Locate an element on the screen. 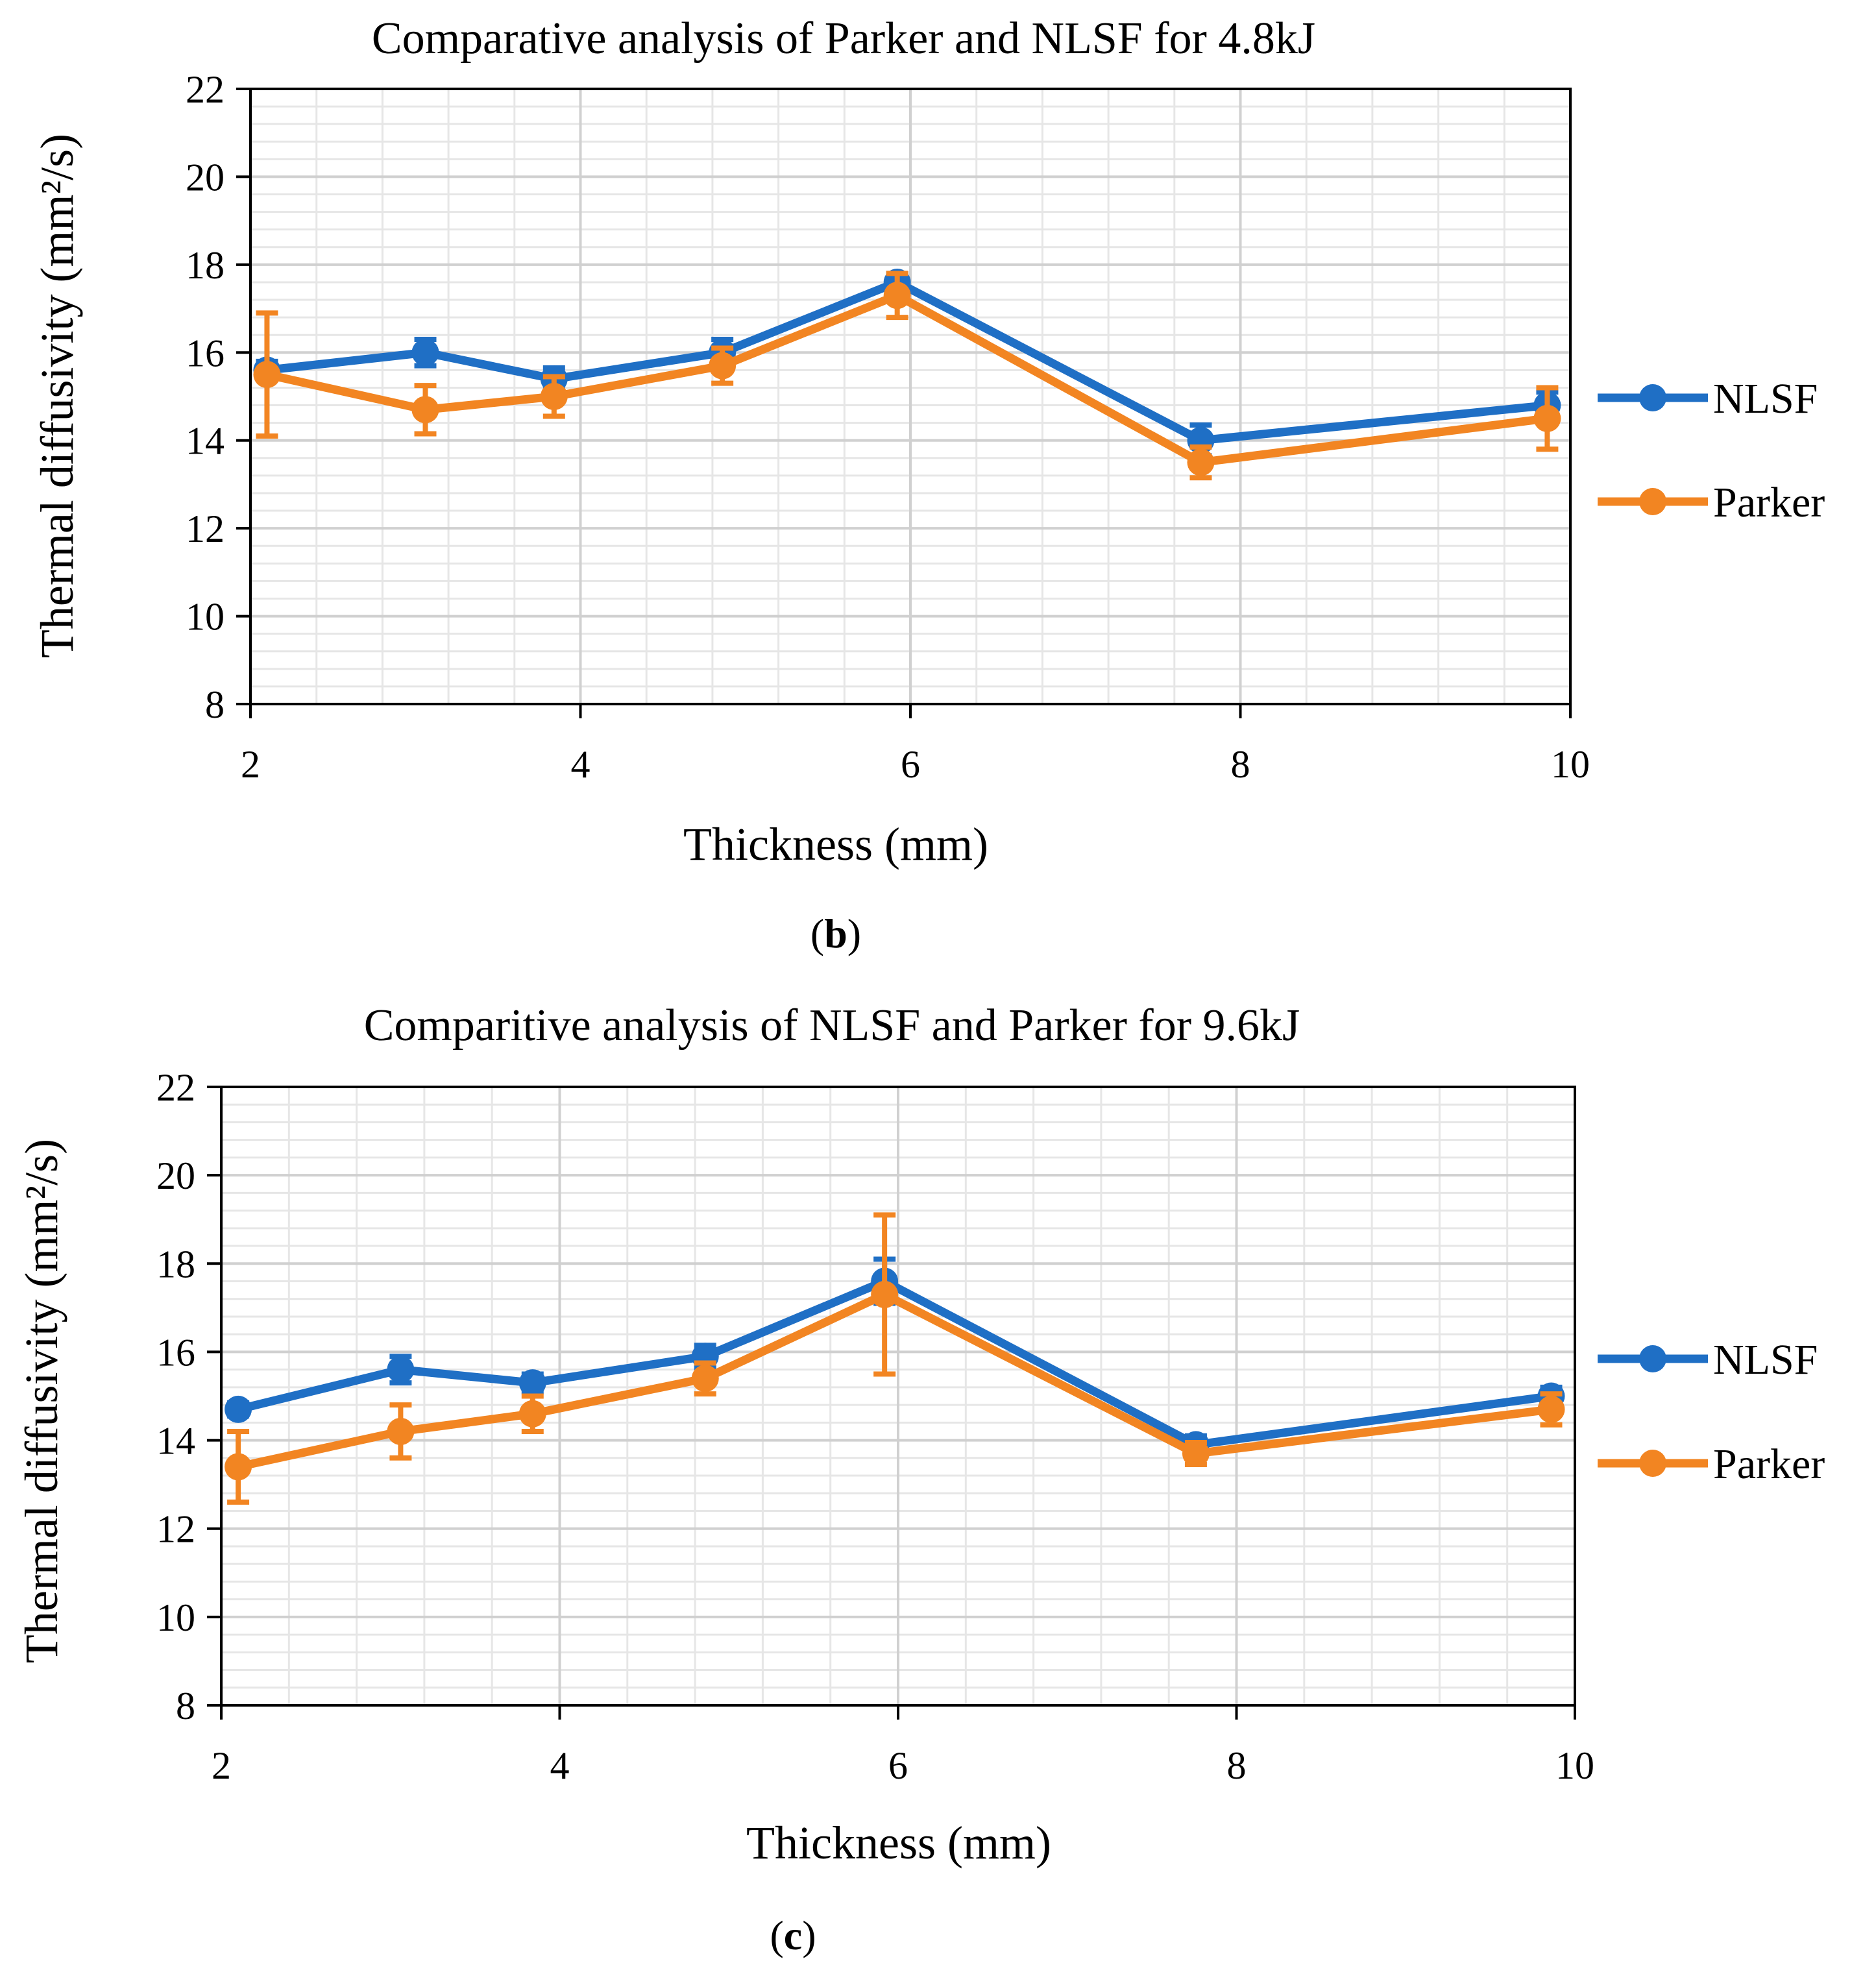  panel-label: (c) is located at coordinates (793, 1935).